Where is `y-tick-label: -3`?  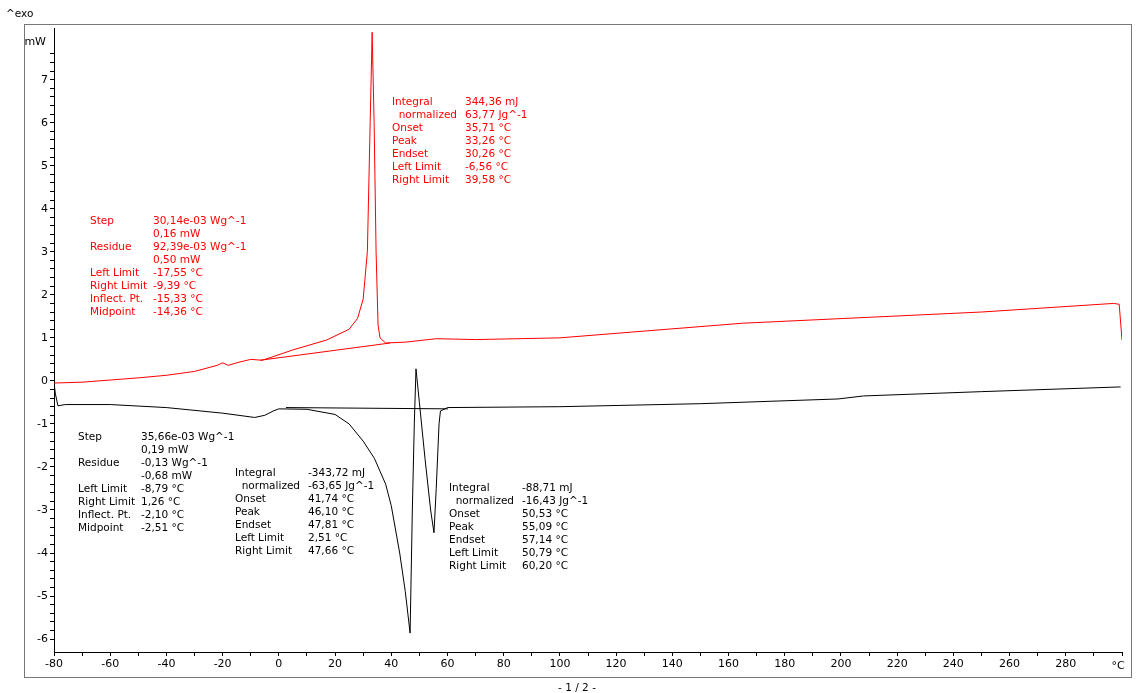
y-tick-label: -3 is located at coordinates (42, 509).